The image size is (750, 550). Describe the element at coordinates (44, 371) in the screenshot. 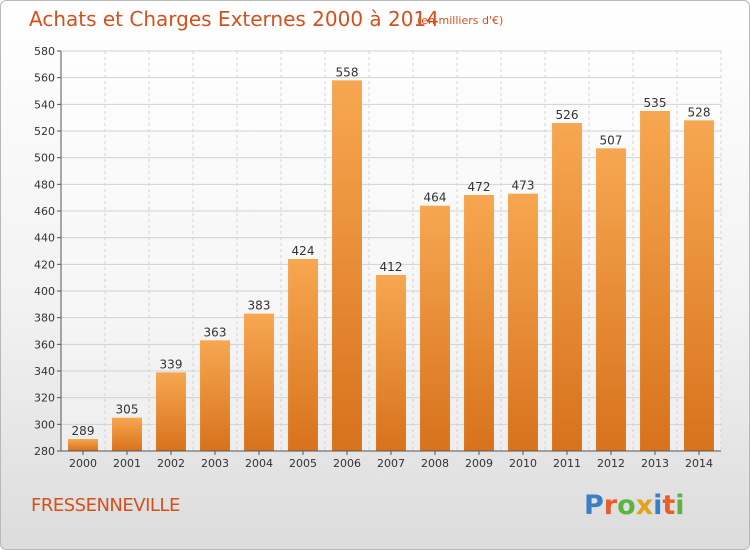

I see `y-tick-label: 340` at that location.